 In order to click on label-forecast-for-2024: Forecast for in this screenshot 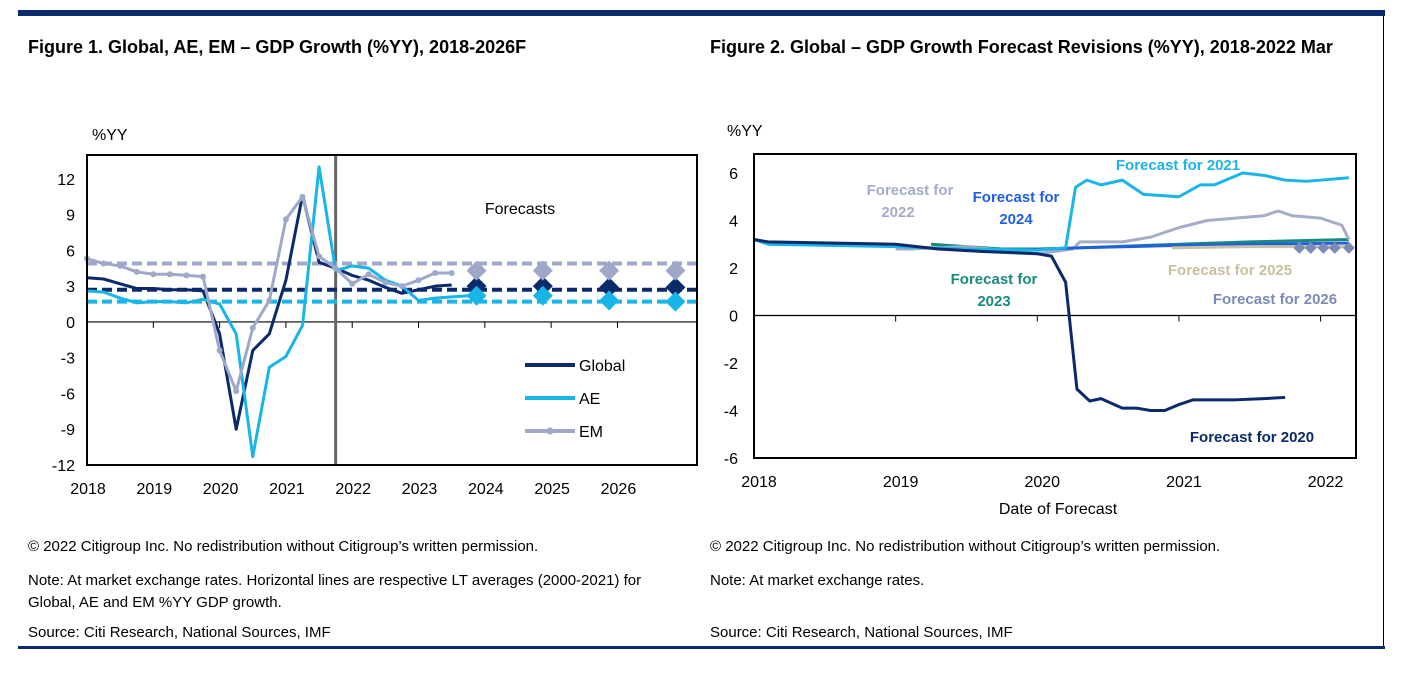, I will do `click(1016, 197)`.